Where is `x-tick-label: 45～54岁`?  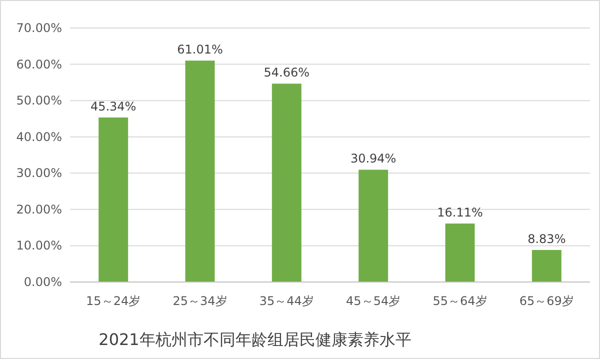
x-tick-label: 45～54岁 is located at coordinates (373, 301).